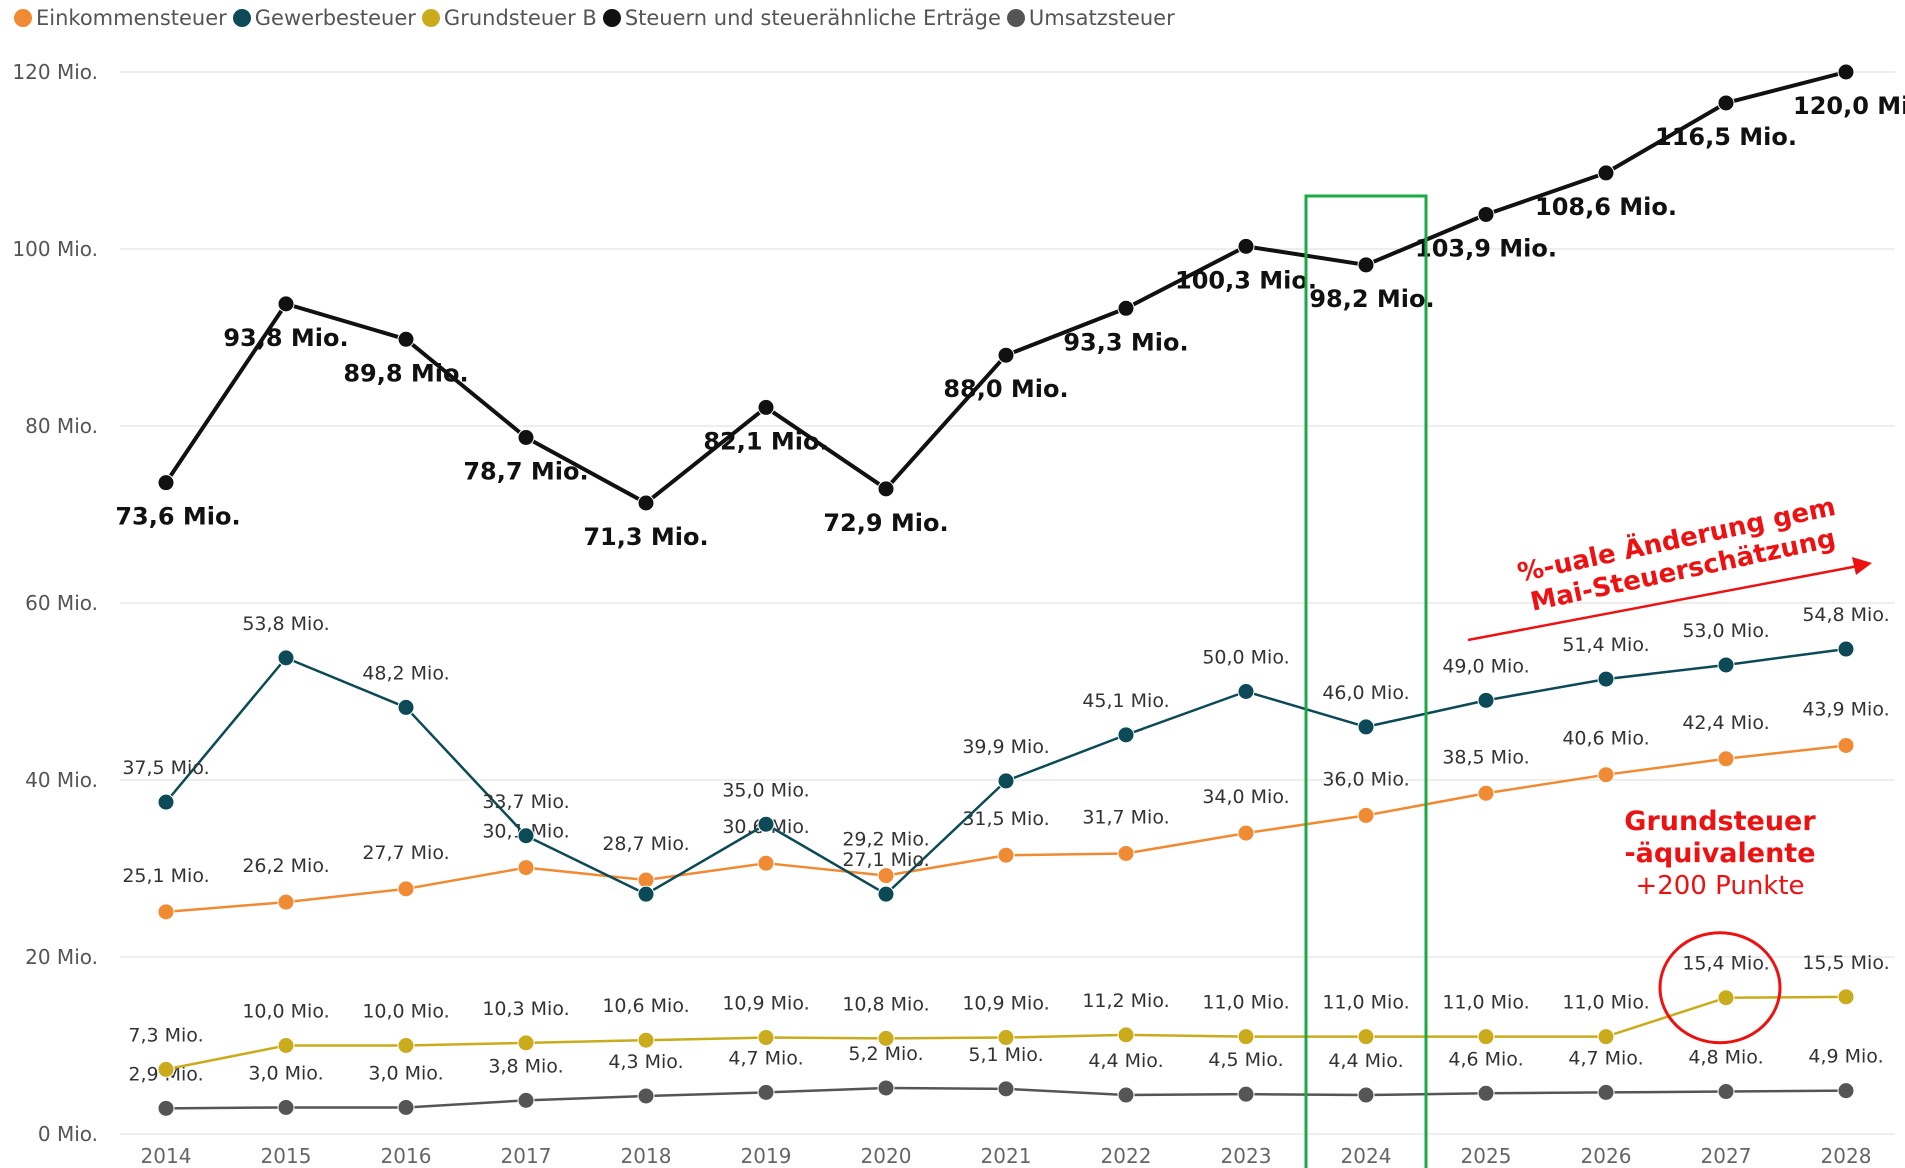  I want to click on x-tick-label: 2028, so click(1846, 1156).